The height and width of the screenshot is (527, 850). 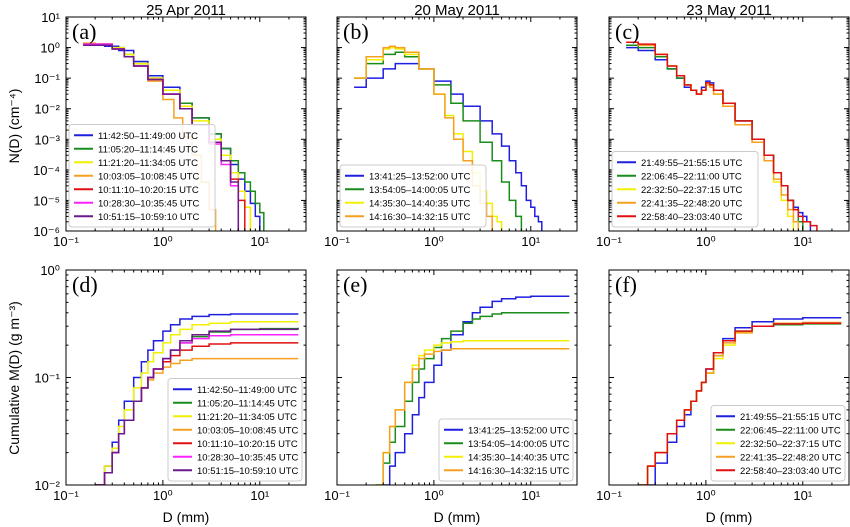 I want to click on panel-label: (c), so click(x=627, y=31).